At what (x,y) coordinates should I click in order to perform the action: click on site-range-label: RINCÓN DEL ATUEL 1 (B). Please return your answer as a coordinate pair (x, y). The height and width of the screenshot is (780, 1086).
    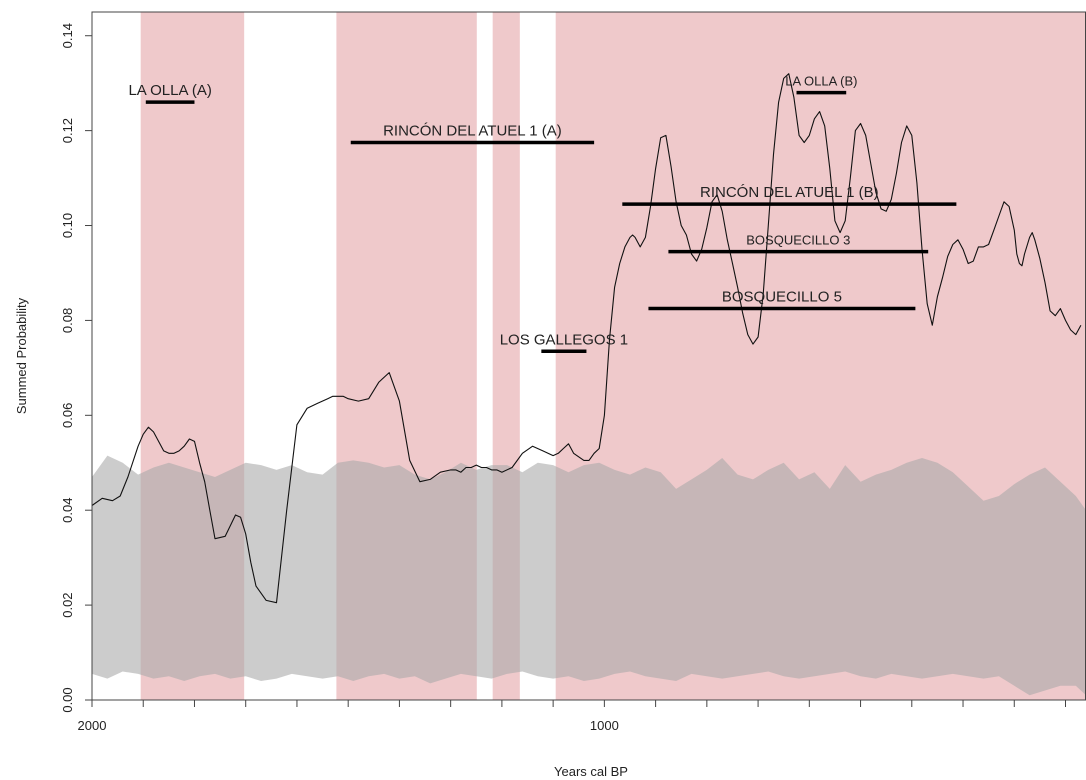
    Looking at the image, I should click on (789, 192).